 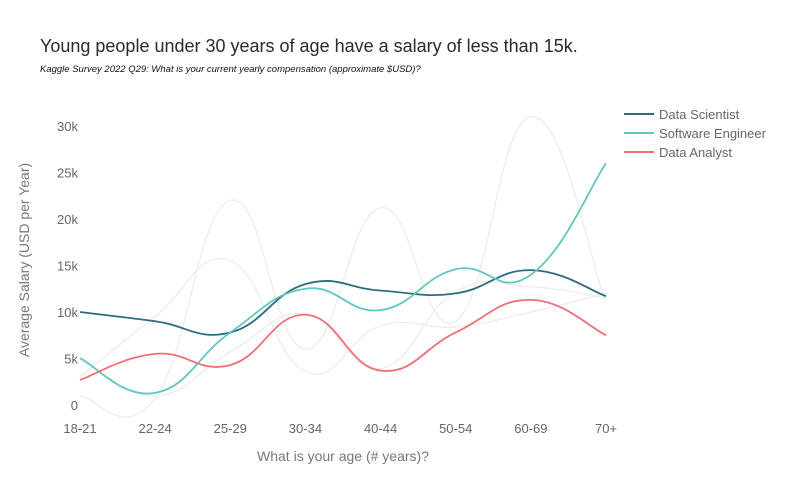 I want to click on y-tick-label: 25k, so click(x=67, y=172).